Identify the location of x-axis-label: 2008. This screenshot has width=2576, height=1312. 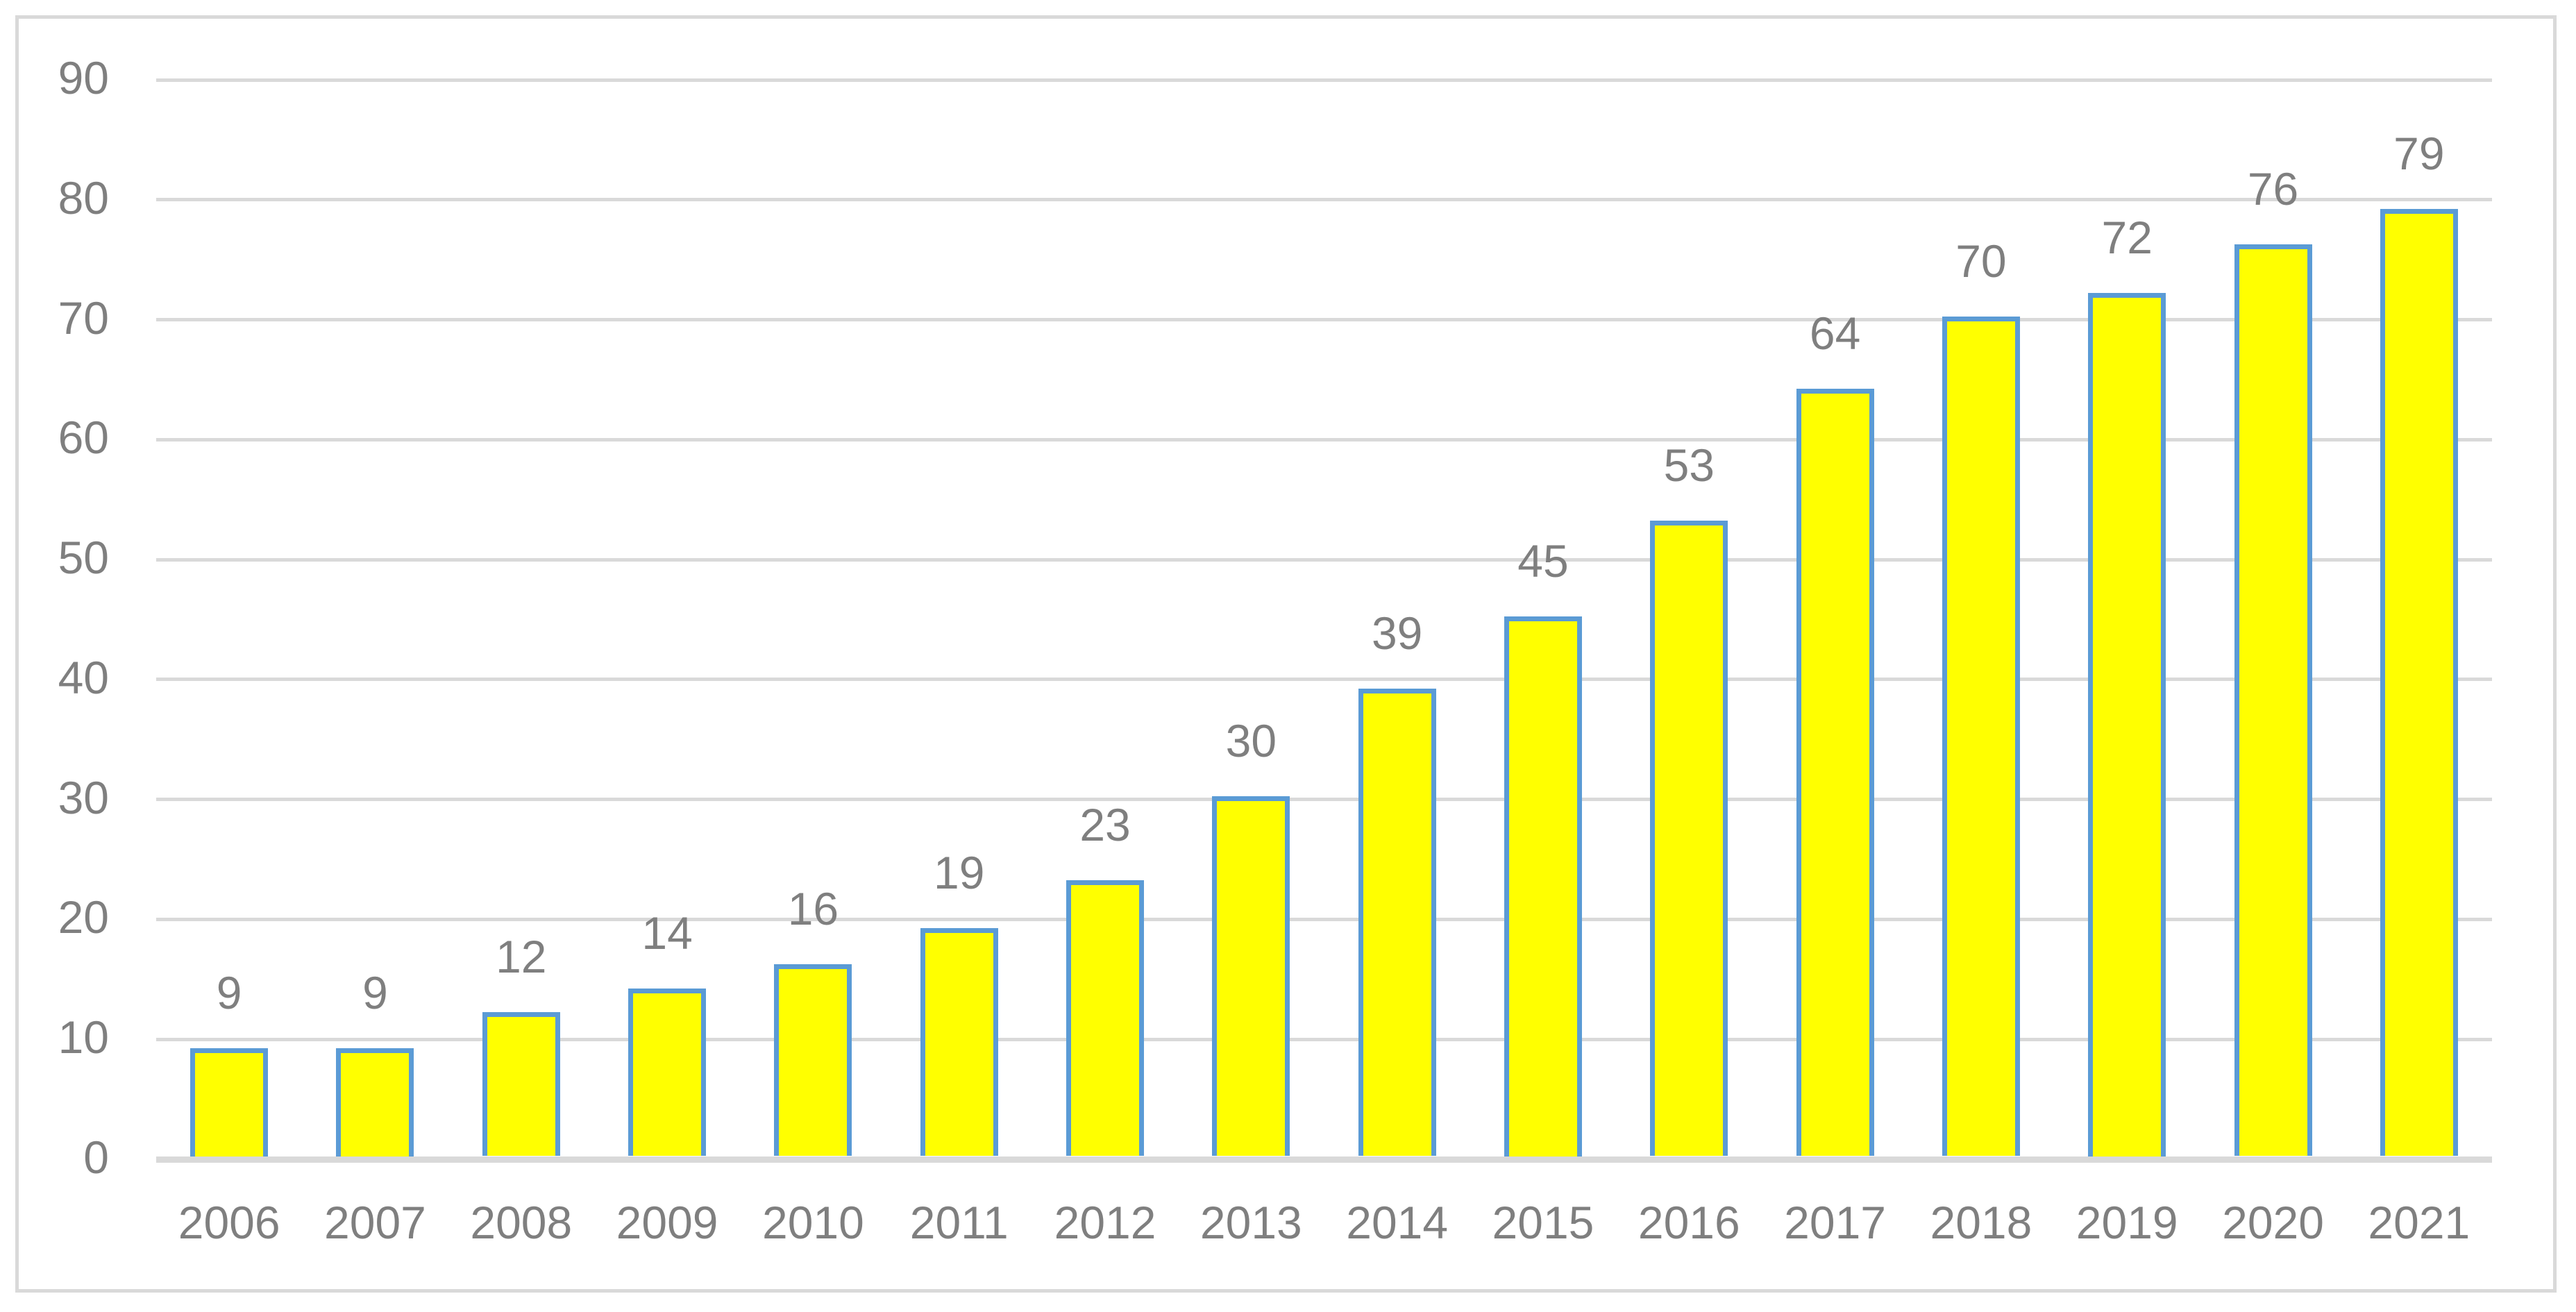
(521, 1222).